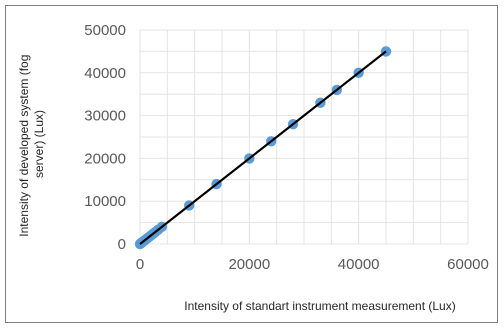 Image resolution: width=504 pixels, height=328 pixels. I want to click on x-tick-label: 40000, so click(359, 264).